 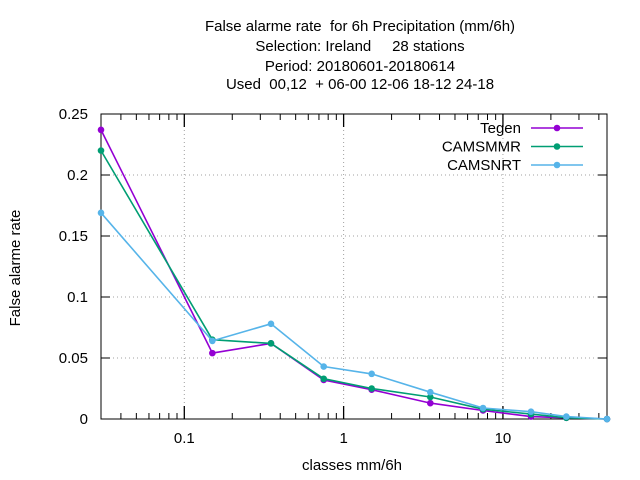 What do you see at coordinates (481, 147) in the screenshot?
I see `legend-label-camsmmr: CAMSMMR` at bounding box center [481, 147].